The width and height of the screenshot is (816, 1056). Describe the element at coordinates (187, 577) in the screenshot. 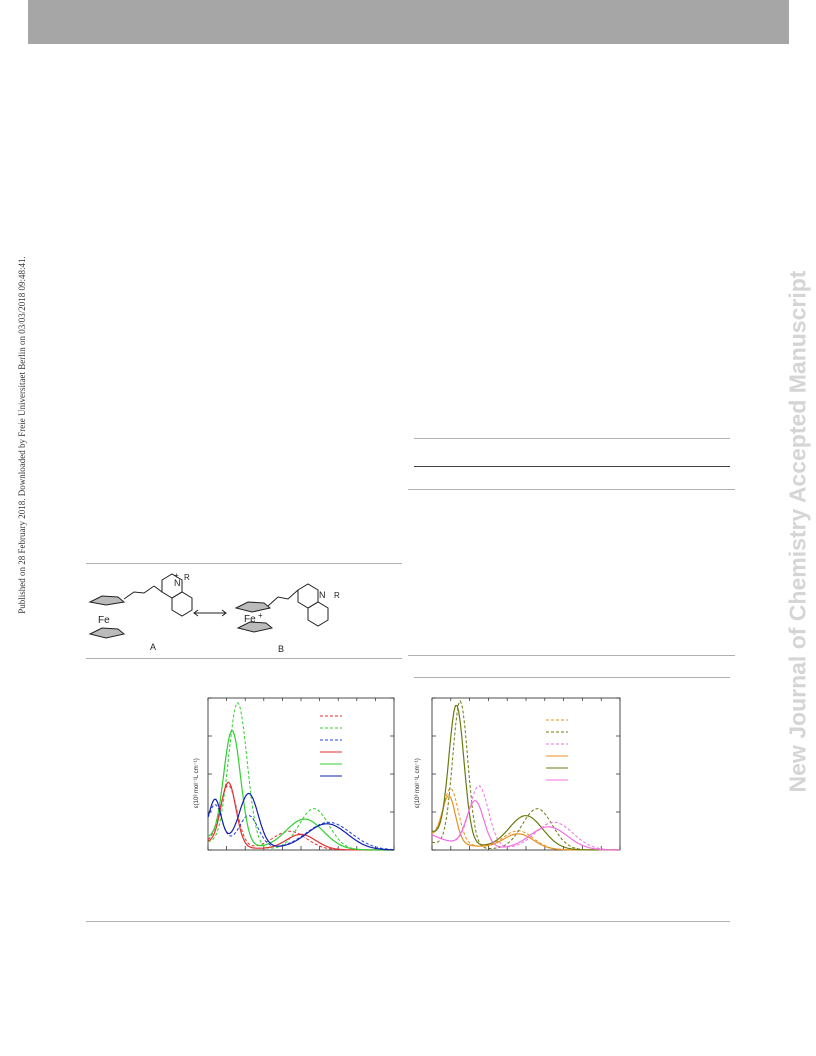

I see `substituent-label-a: R` at that location.